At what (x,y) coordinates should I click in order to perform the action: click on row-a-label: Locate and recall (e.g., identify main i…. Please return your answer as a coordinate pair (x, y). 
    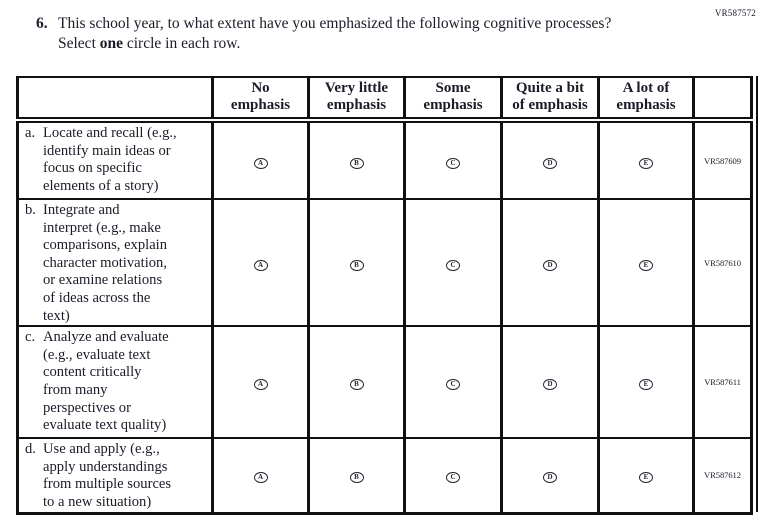
    Looking at the image, I should click on (110, 159).